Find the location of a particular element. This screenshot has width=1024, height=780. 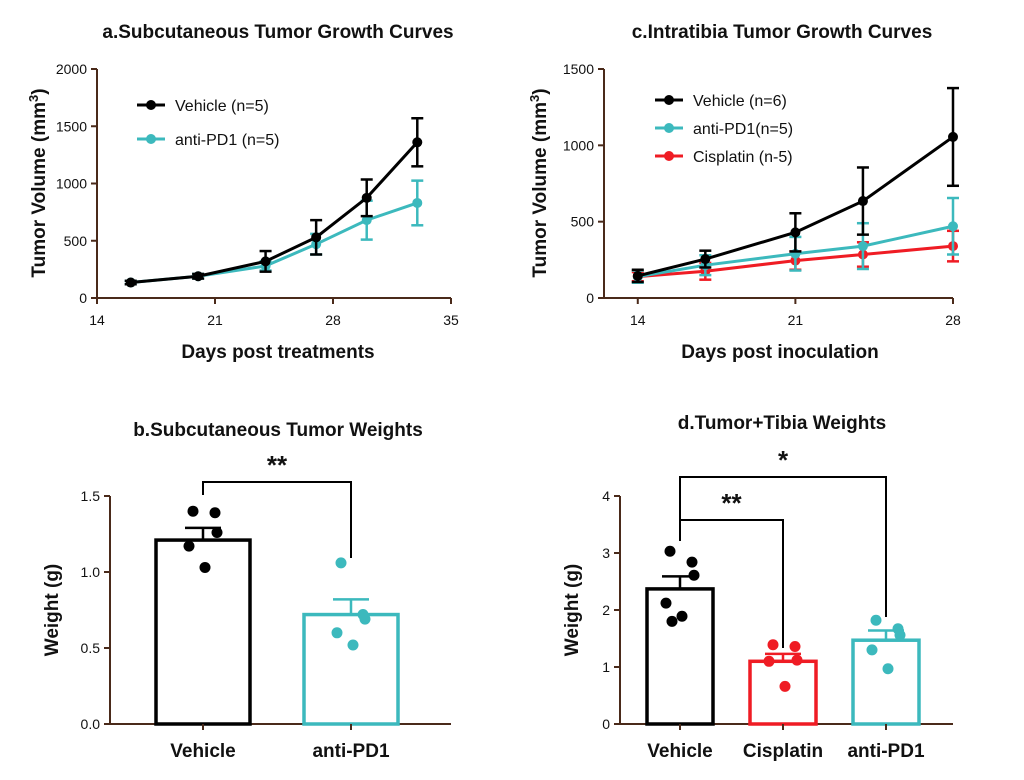

panel-c-y-tick-label: 1500 is located at coordinates (578, 69).